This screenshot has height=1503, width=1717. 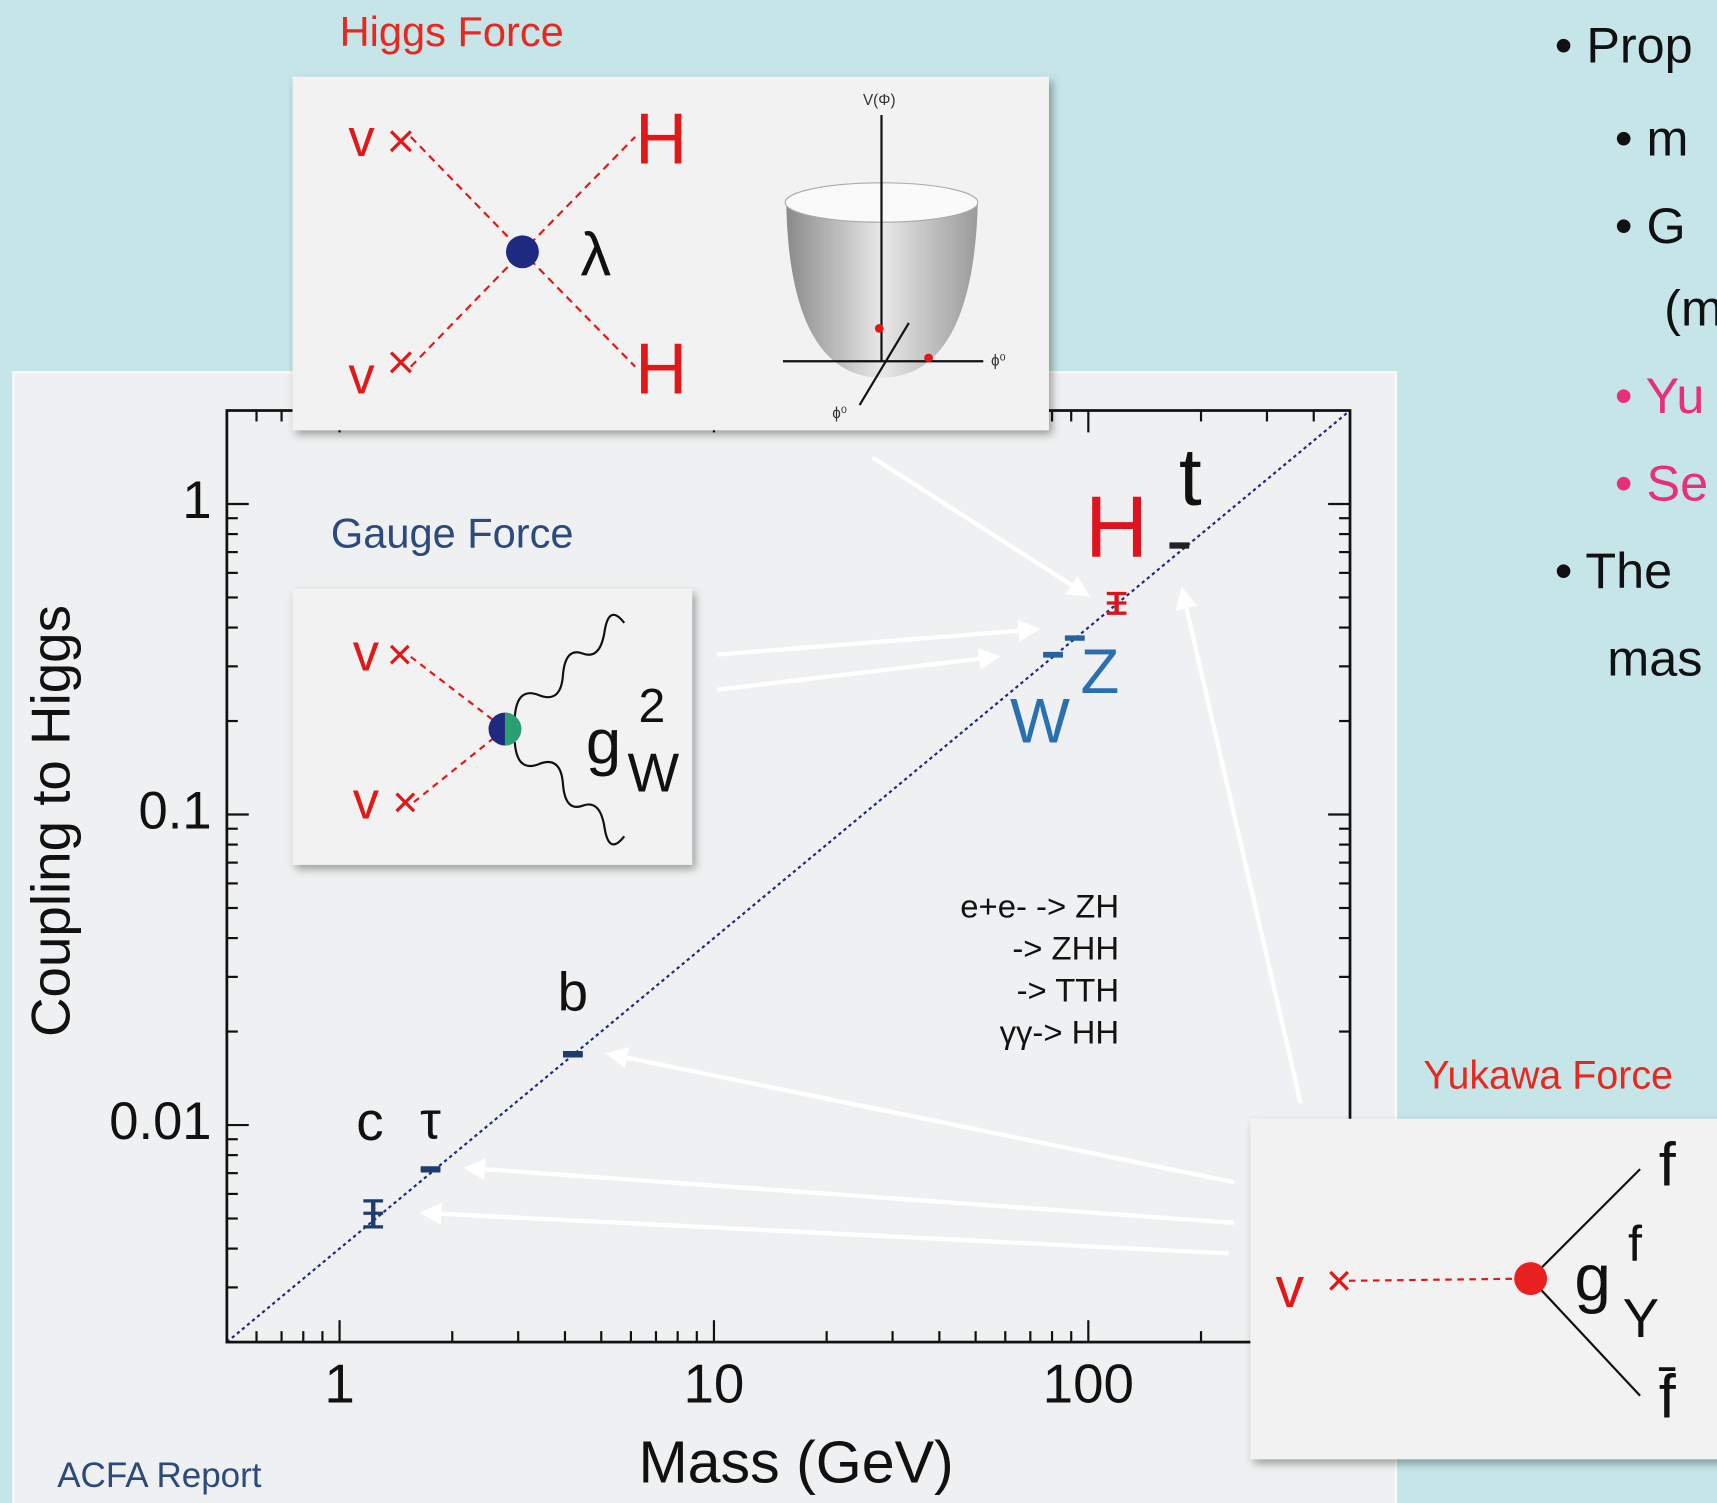 What do you see at coordinates (1068, 990) in the screenshot?
I see `annotation: -> TTH` at bounding box center [1068, 990].